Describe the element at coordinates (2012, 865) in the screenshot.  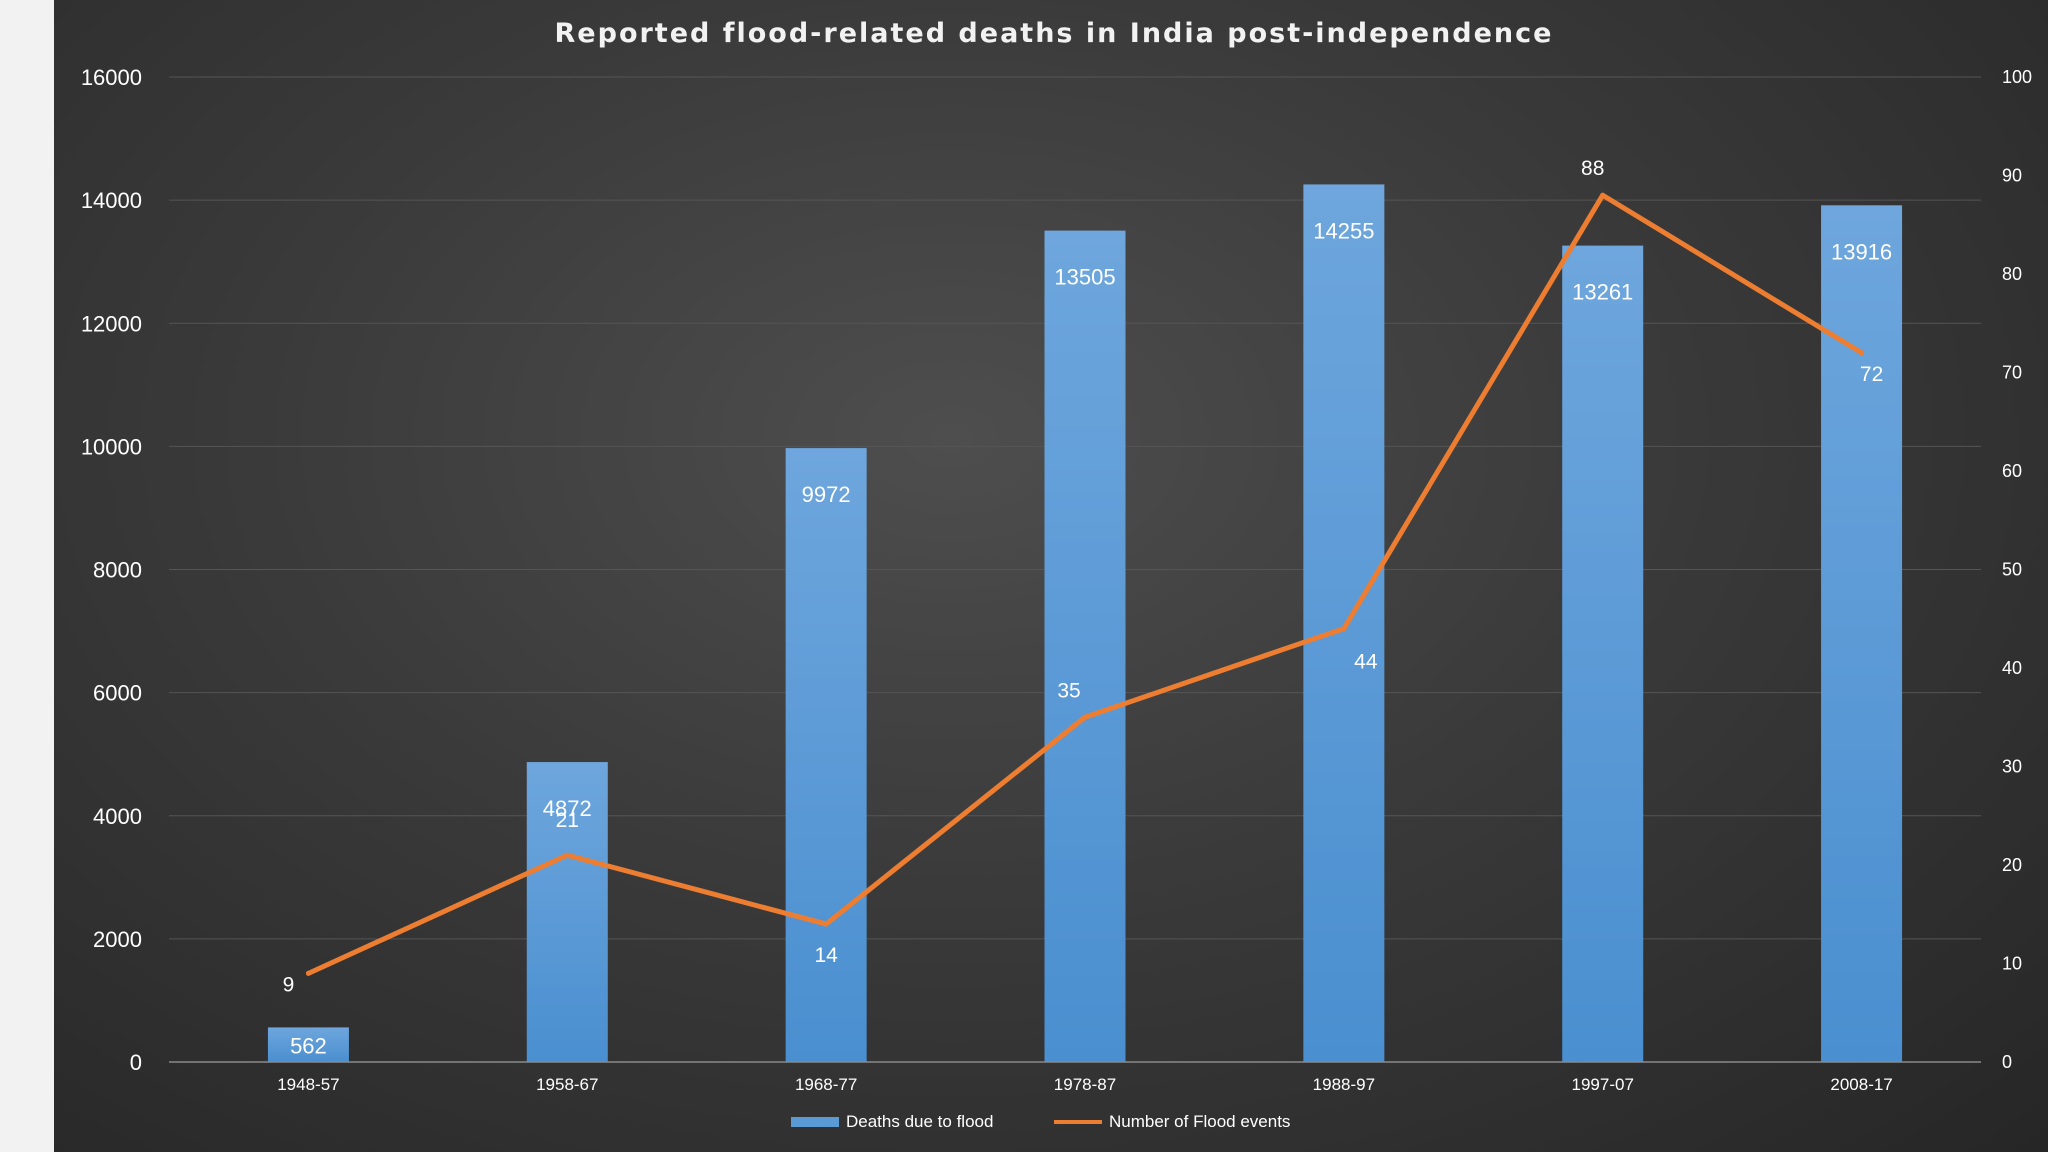
I see `y-right-tick-label: 20` at that location.